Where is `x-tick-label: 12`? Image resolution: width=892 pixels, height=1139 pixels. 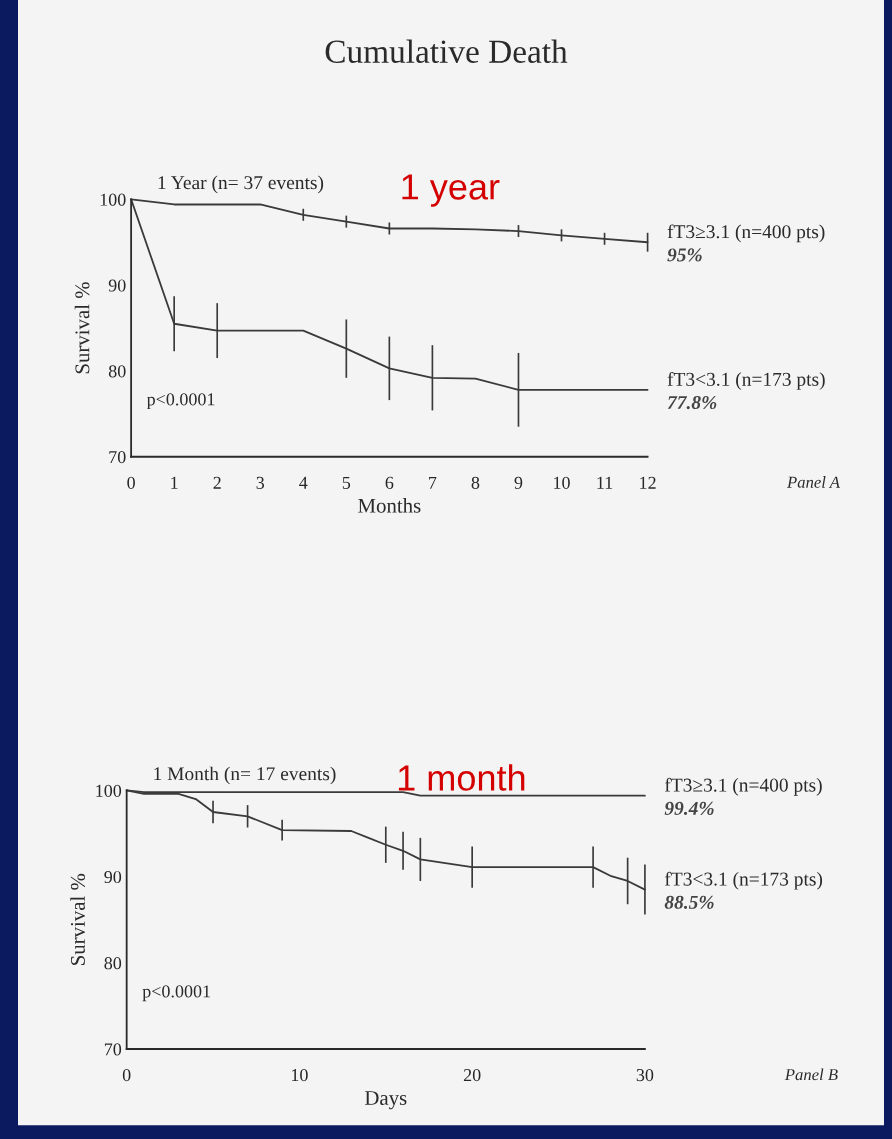 x-tick-label: 12 is located at coordinates (648, 482).